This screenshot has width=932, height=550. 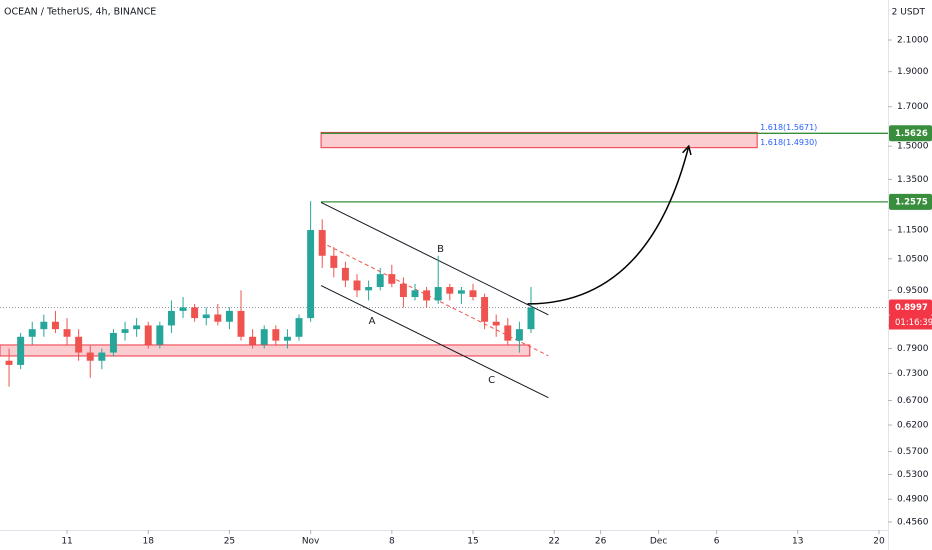 I want to click on price-label: 1.2575, so click(x=911, y=202).